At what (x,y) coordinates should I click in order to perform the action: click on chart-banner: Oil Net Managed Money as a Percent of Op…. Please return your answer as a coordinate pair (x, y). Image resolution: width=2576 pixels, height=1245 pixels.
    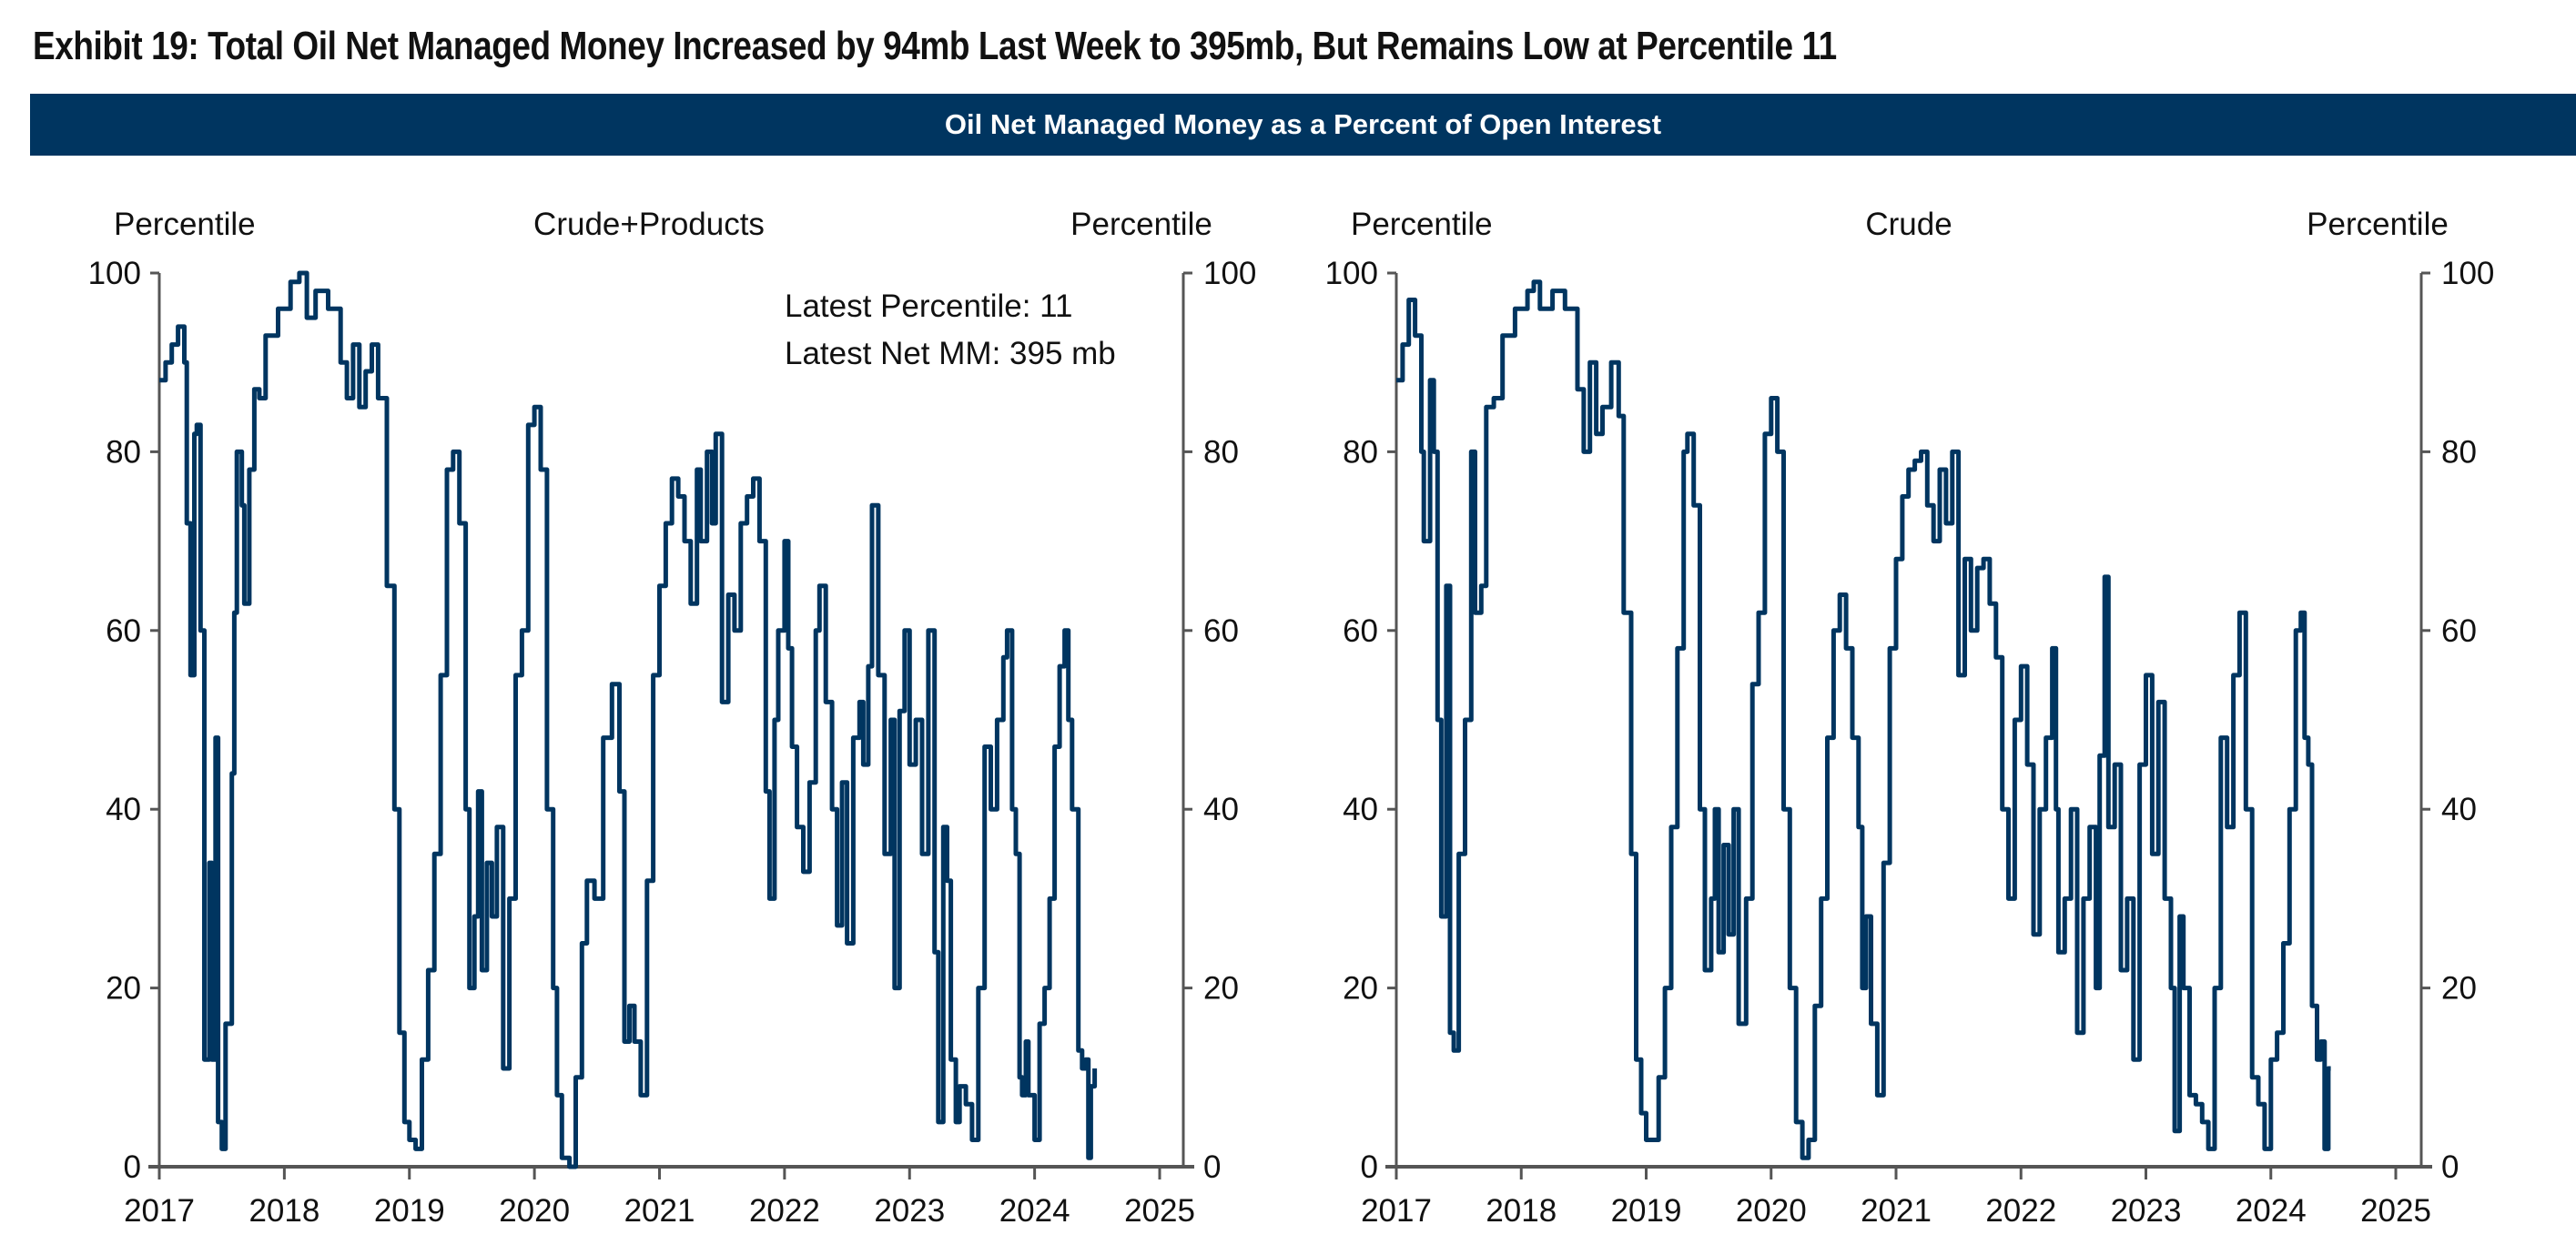
    Looking at the image, I should click on (1303, 125).